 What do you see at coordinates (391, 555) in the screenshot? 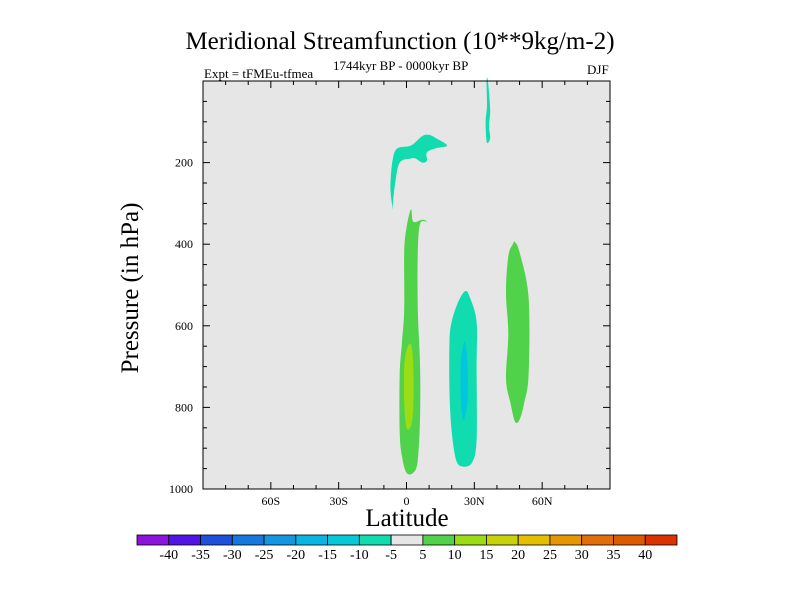
I see `colorbar-label: -5` at bounding box center [391, 555].